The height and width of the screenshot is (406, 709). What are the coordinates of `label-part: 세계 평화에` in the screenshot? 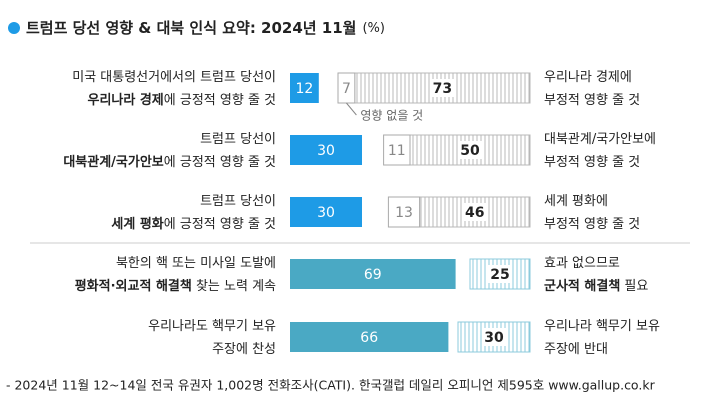 It's located at (576, 201).